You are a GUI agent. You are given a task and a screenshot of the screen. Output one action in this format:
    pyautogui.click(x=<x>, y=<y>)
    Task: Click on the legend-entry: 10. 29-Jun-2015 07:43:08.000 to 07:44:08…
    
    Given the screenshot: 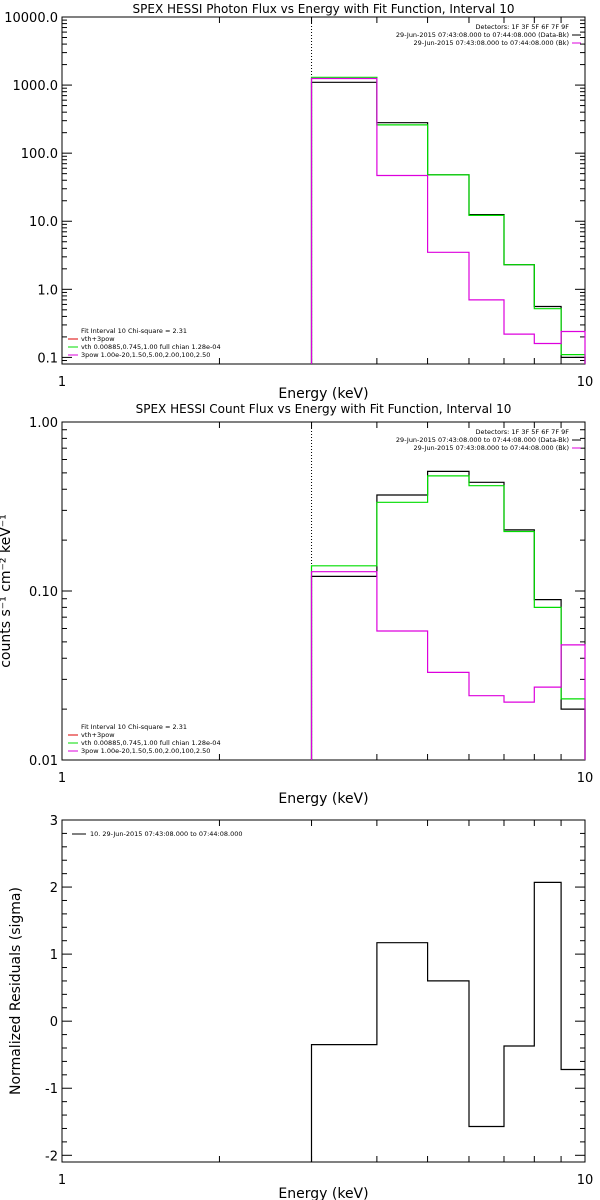 What is the action you would take?
    pyautogui.click(x=166, y=834)
    